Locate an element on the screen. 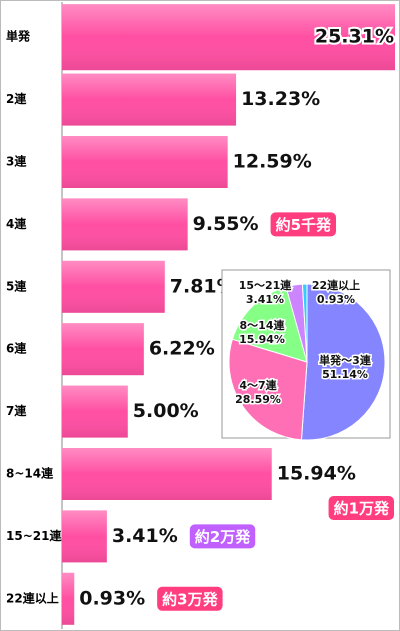  annotation: 約2万発 is located at coordinates (223, 537).